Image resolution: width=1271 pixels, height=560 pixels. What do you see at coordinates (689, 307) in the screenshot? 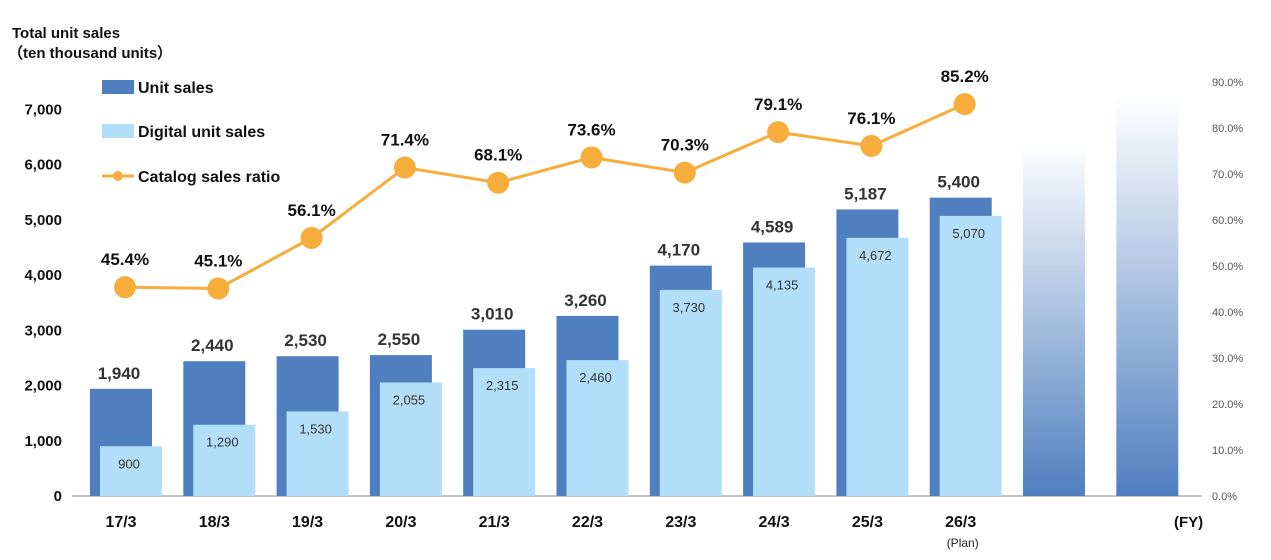
I see `digital-unit-sales-data-label: 3,730` at bounding box center [689, 307].